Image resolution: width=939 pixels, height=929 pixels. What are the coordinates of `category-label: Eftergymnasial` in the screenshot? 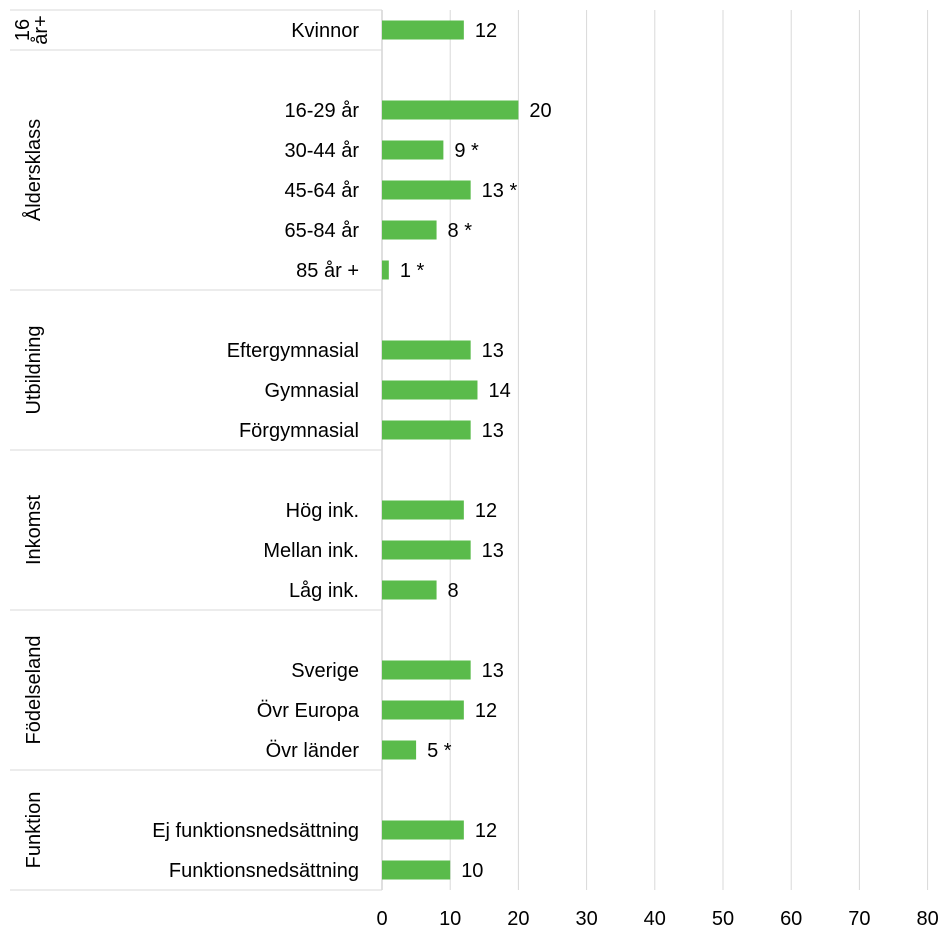 It's located at (293, 351).